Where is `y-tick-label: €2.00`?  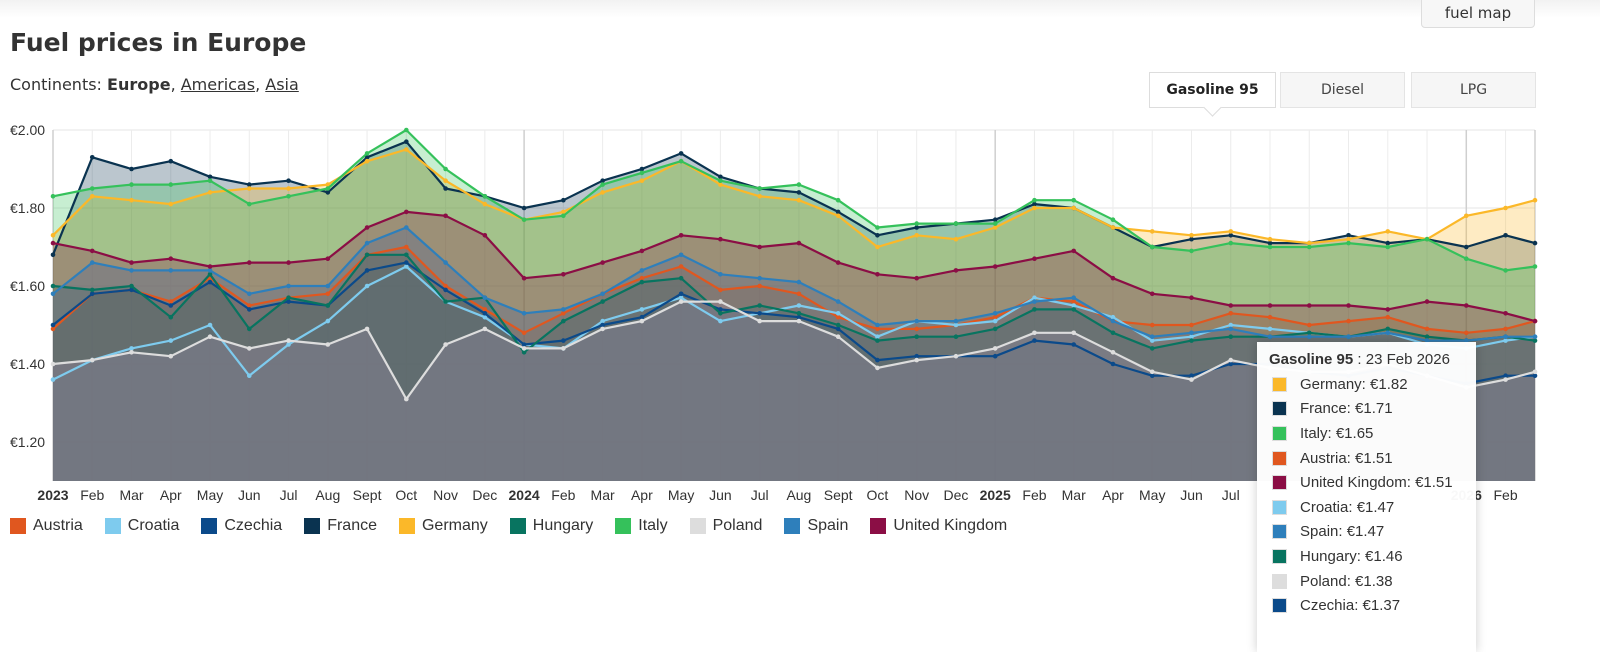
y-tick-label: €2.00 is located at coordinates (27, 130).